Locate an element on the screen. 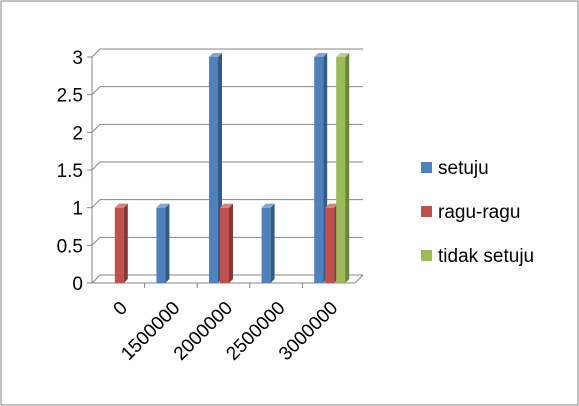  y-tick-label: 0 is located at coordinates (77, 284).